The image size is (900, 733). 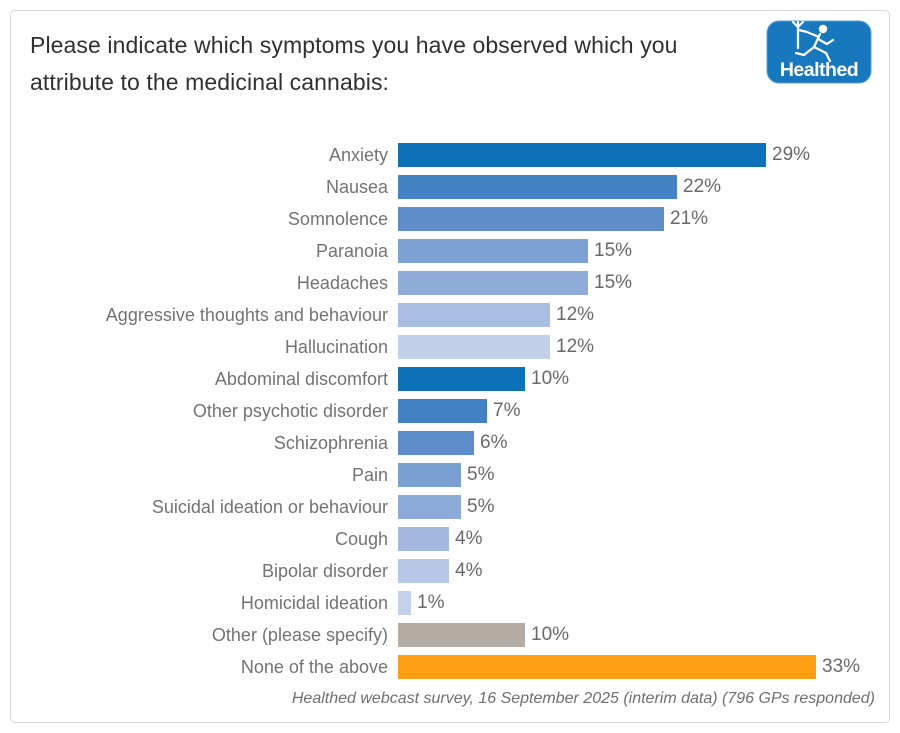 I want to click on logo-wordmark: Healthed, so click(x=819, y=70).